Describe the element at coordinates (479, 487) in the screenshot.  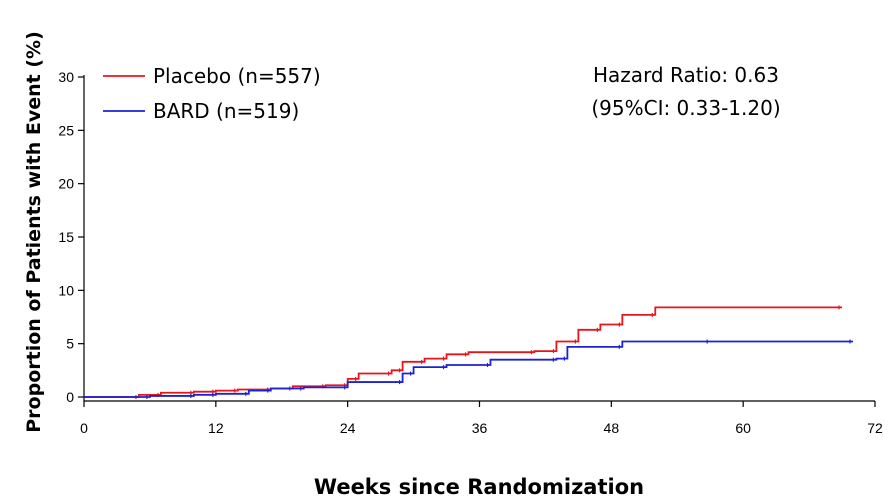
I see `x-axis-label: Weeks since Randomization` at that location.